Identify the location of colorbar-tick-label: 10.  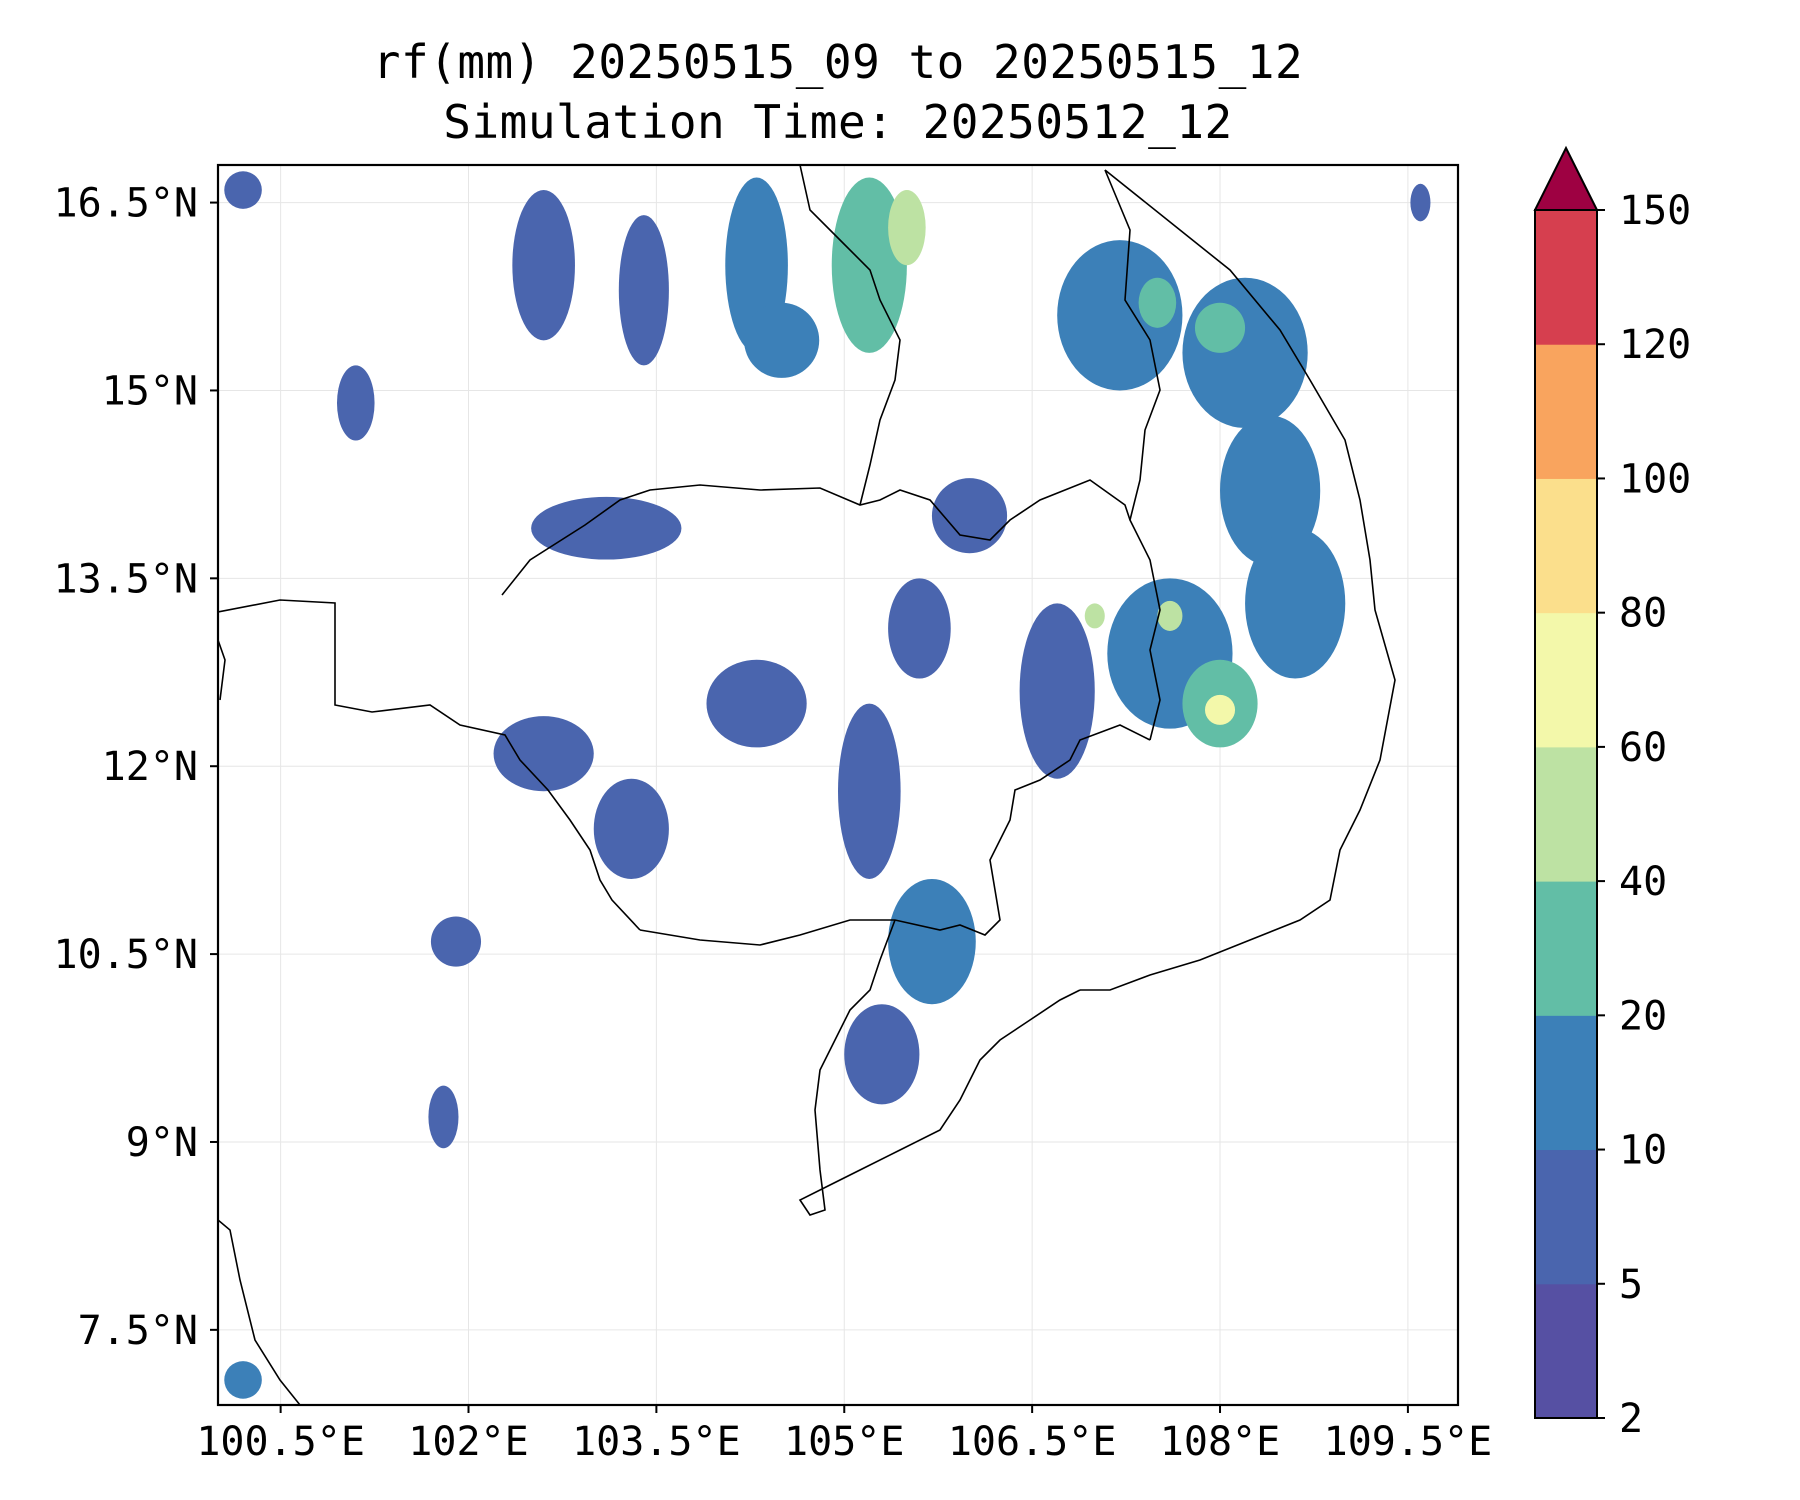
(1643, 1151).